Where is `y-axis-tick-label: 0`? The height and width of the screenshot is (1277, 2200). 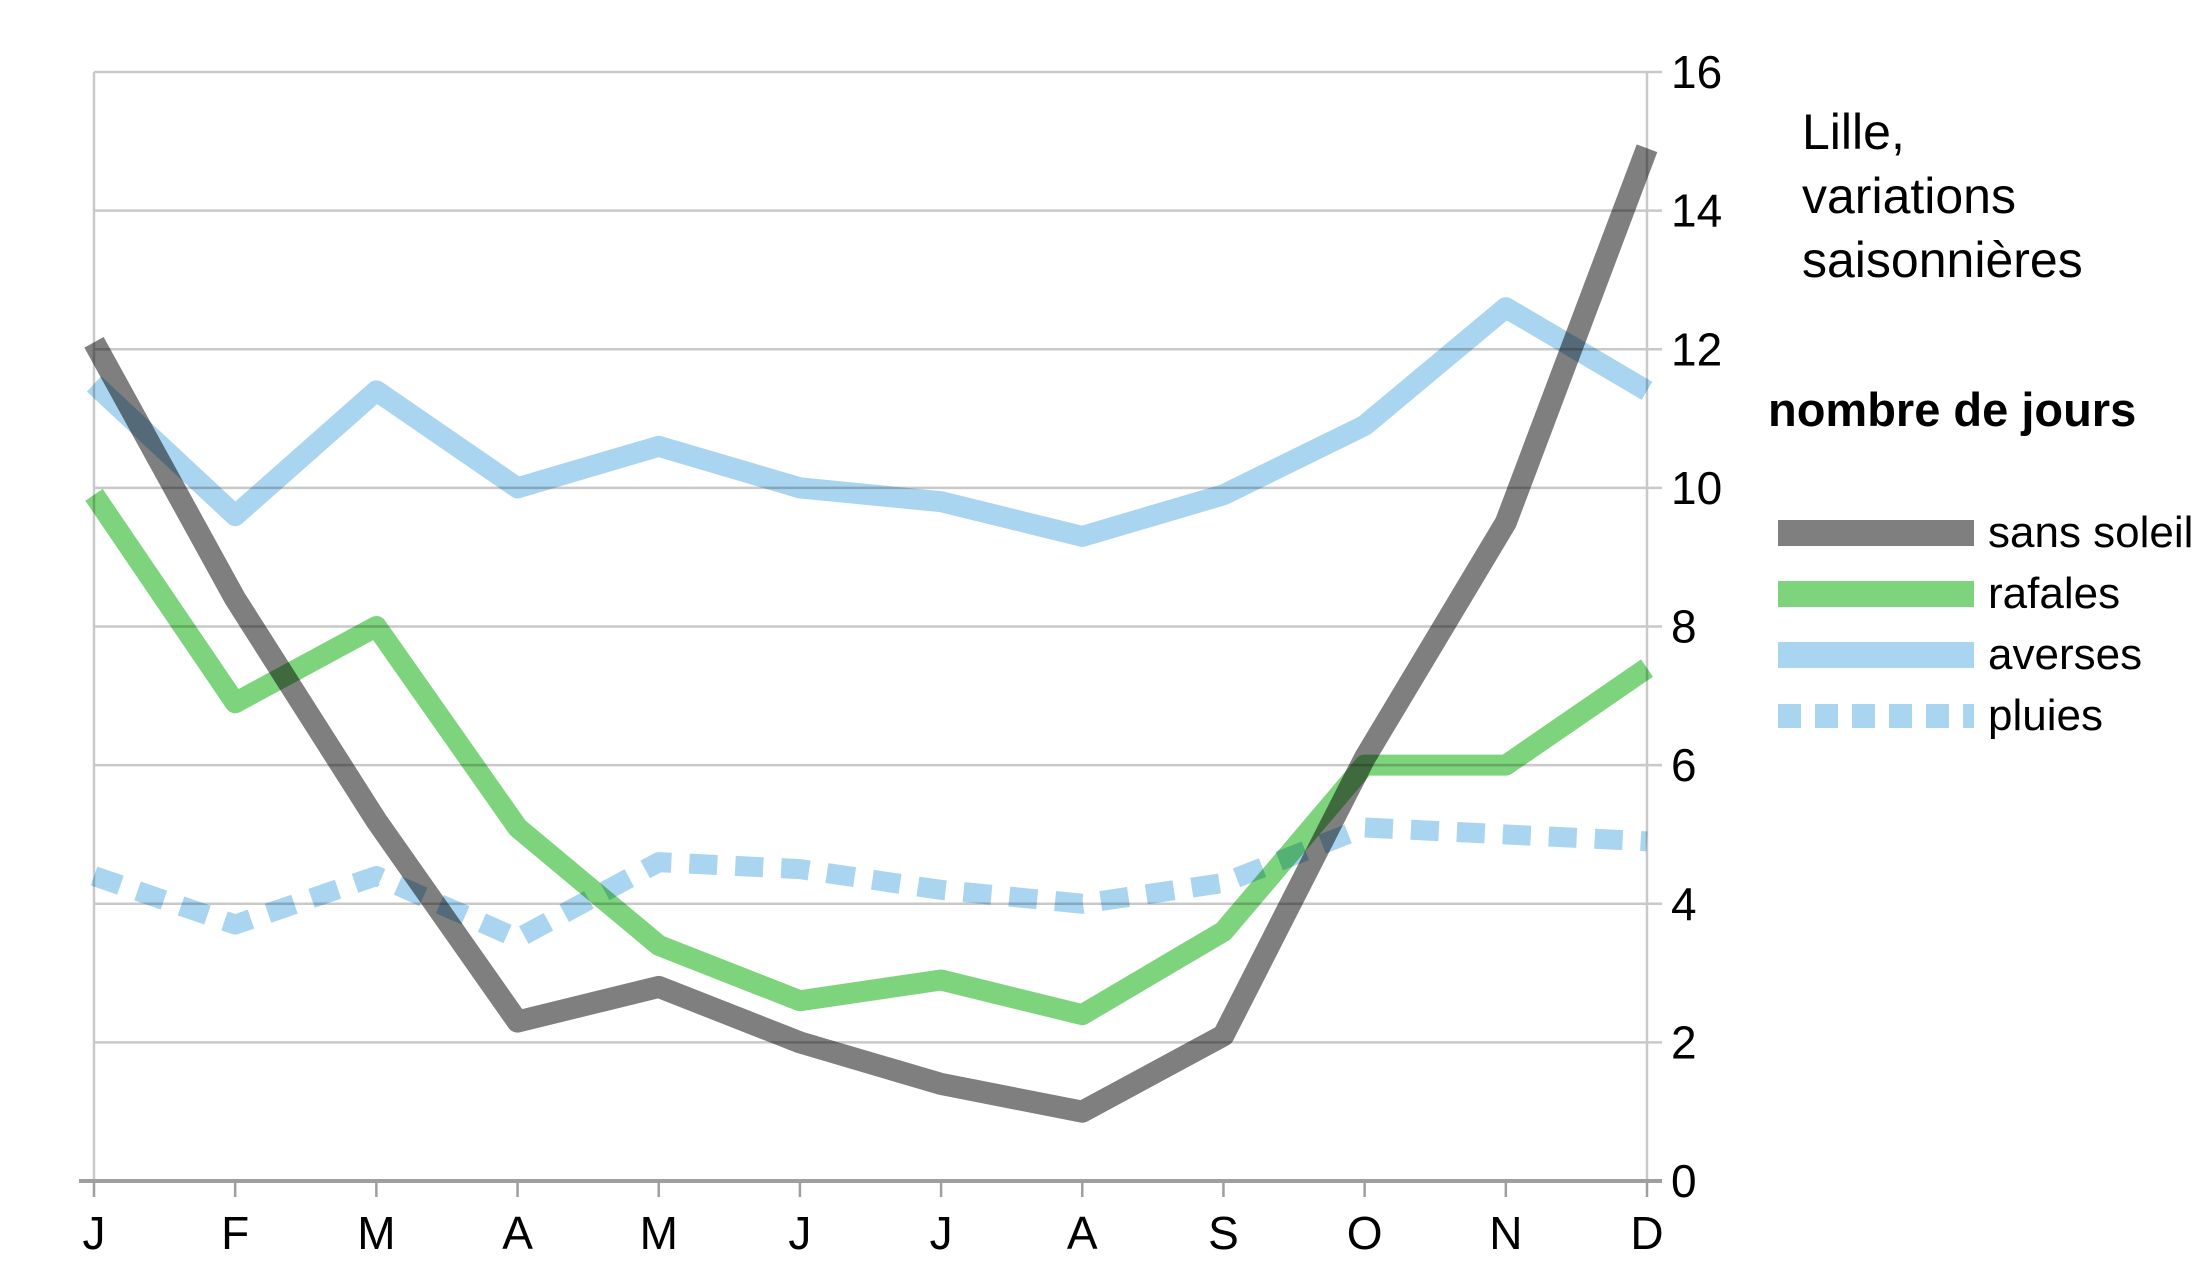 y-axis-tick-label: 0 is located at coordinates (1684, 1181).